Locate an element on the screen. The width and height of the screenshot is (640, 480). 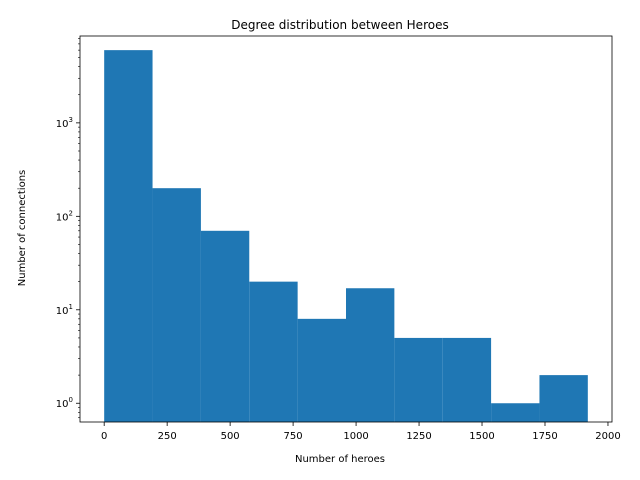
x-tick-label: 750 is located at coordinates (293, 436).